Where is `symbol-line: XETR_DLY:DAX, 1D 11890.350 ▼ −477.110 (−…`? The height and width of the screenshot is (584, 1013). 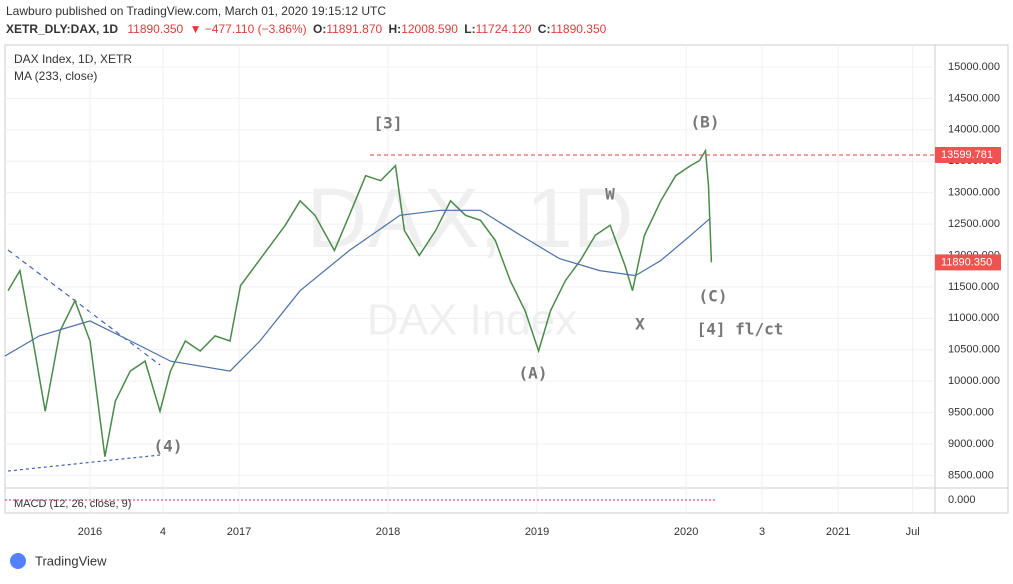 symbol-line: XETR_DLY:DAX, 1D 11890.350 ▼ −477.110 (−… is located at coordinates (306, 29).